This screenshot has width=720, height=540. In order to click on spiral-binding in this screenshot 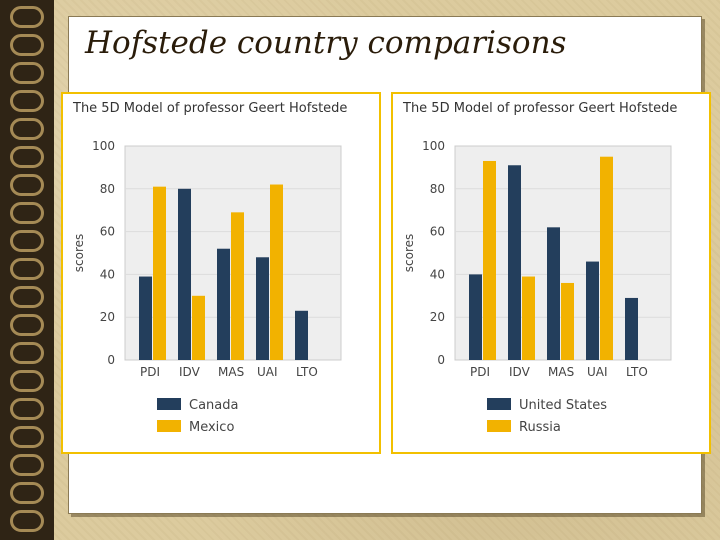, I will do `click(27, 270)`.